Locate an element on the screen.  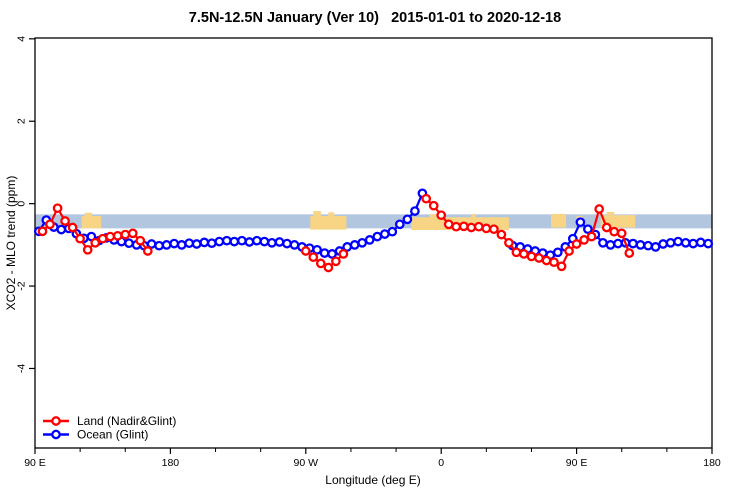
x-tick-label: 0 is located at coordinates (441, 463).